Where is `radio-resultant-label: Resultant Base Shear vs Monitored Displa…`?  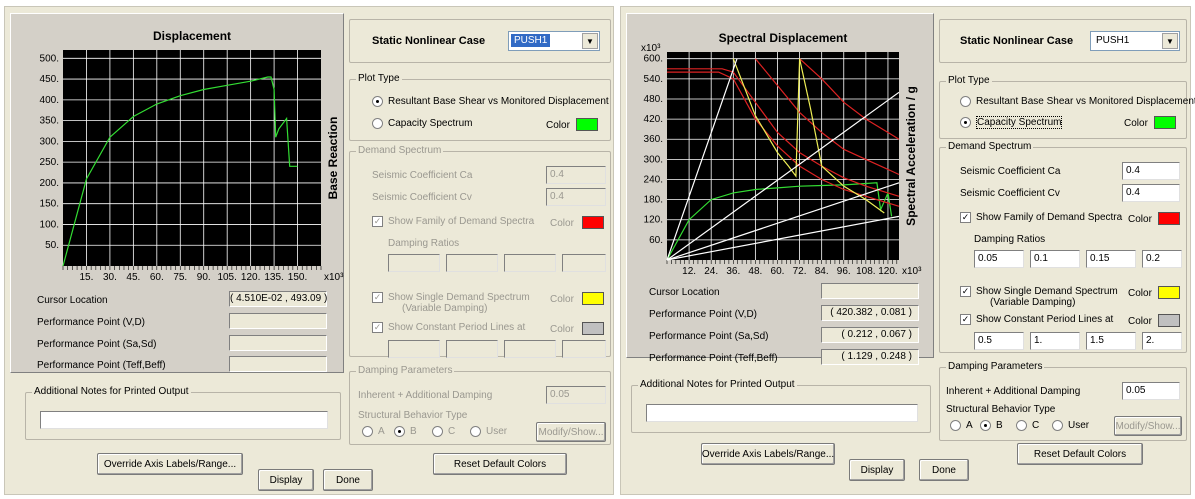
radio-resultant-label: Resultant Base Shear vs Monitored Displa… is located at coordinates (1085, 101).